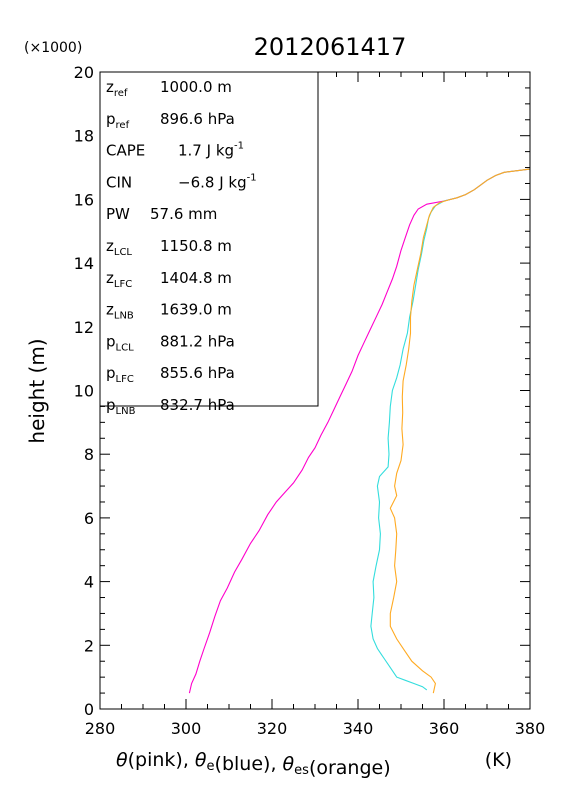 The width and height of the screenshot is (570, 804). Describe the element at coordinates (84, 327) in the screenshot. I see `y-tick-label: 12` at that location.